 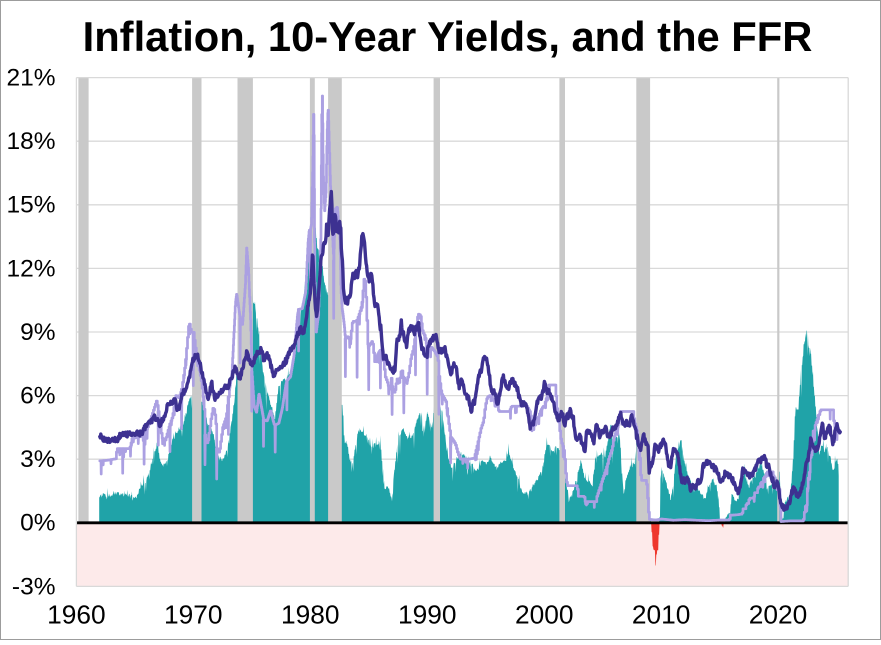 I want to click on svg-text: 18%, so click(x=30, y=141).